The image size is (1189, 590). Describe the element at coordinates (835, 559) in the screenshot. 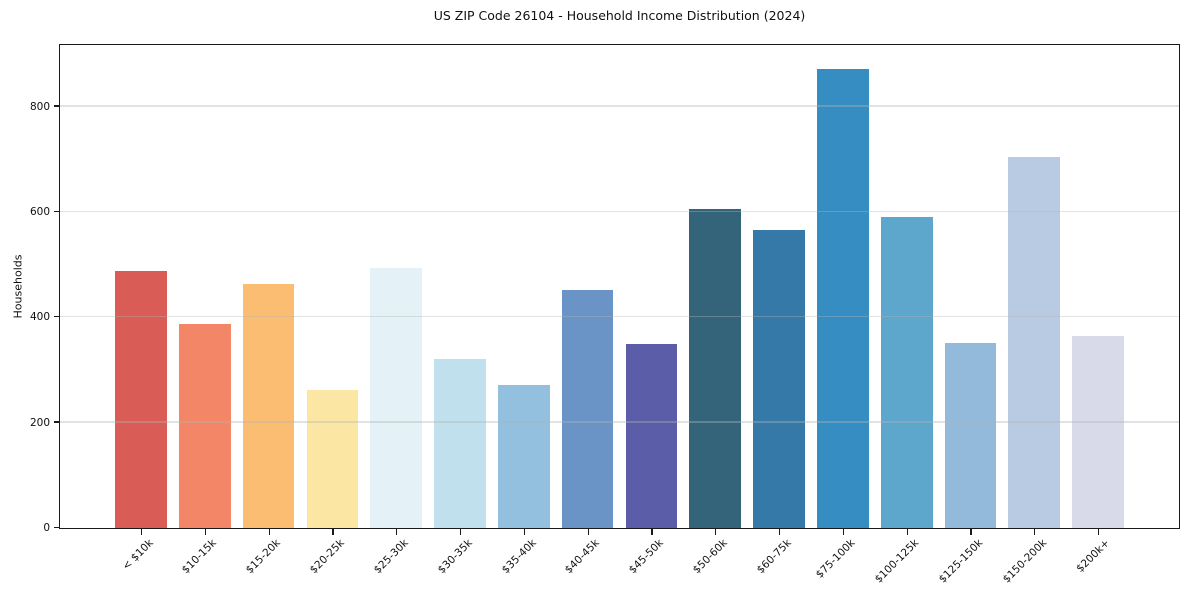

I see `x-tick-label: $75-100k` at that location.